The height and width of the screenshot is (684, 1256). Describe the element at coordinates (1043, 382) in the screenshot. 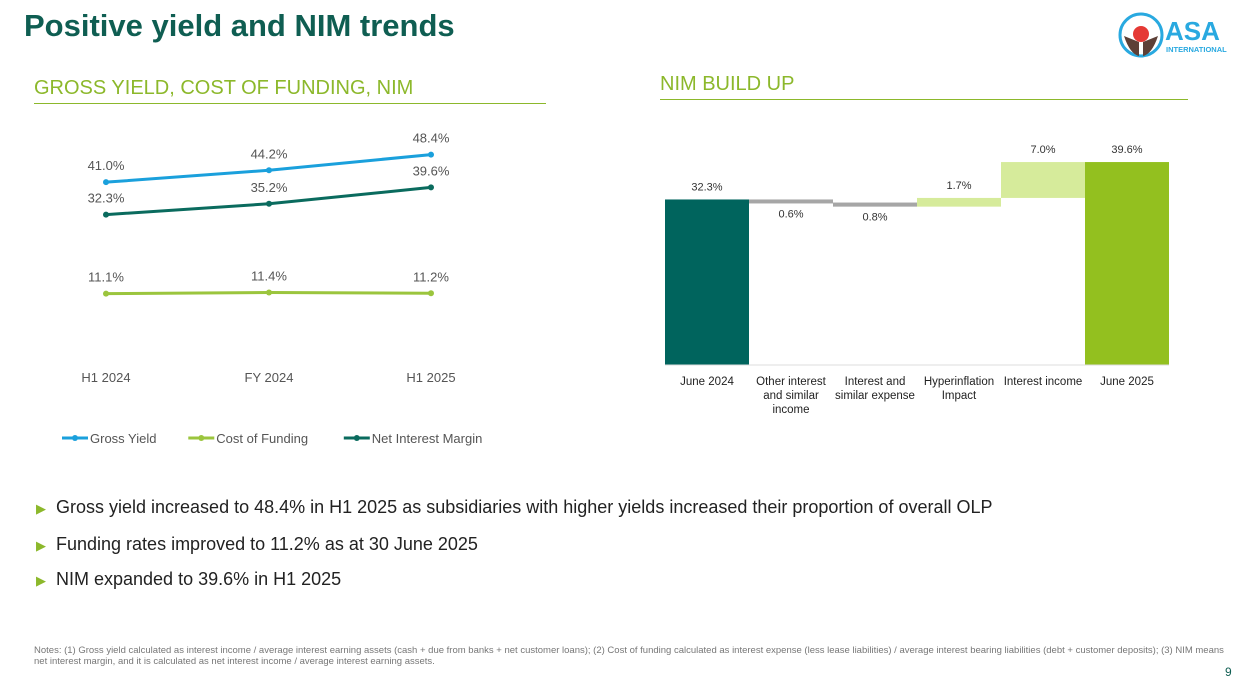

I see `x-tick-label: Interest income` at that location.